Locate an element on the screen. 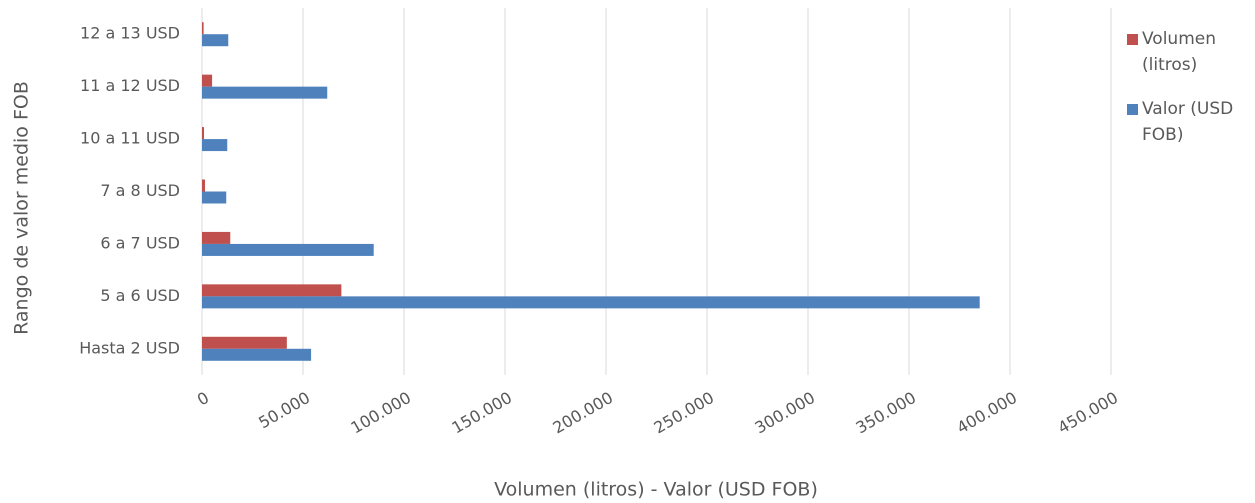 The width and height of the screenshot is (1255, 503). legend: Volumen (litros) Valor (USD FOB) is located at coordinates (1189, 96).